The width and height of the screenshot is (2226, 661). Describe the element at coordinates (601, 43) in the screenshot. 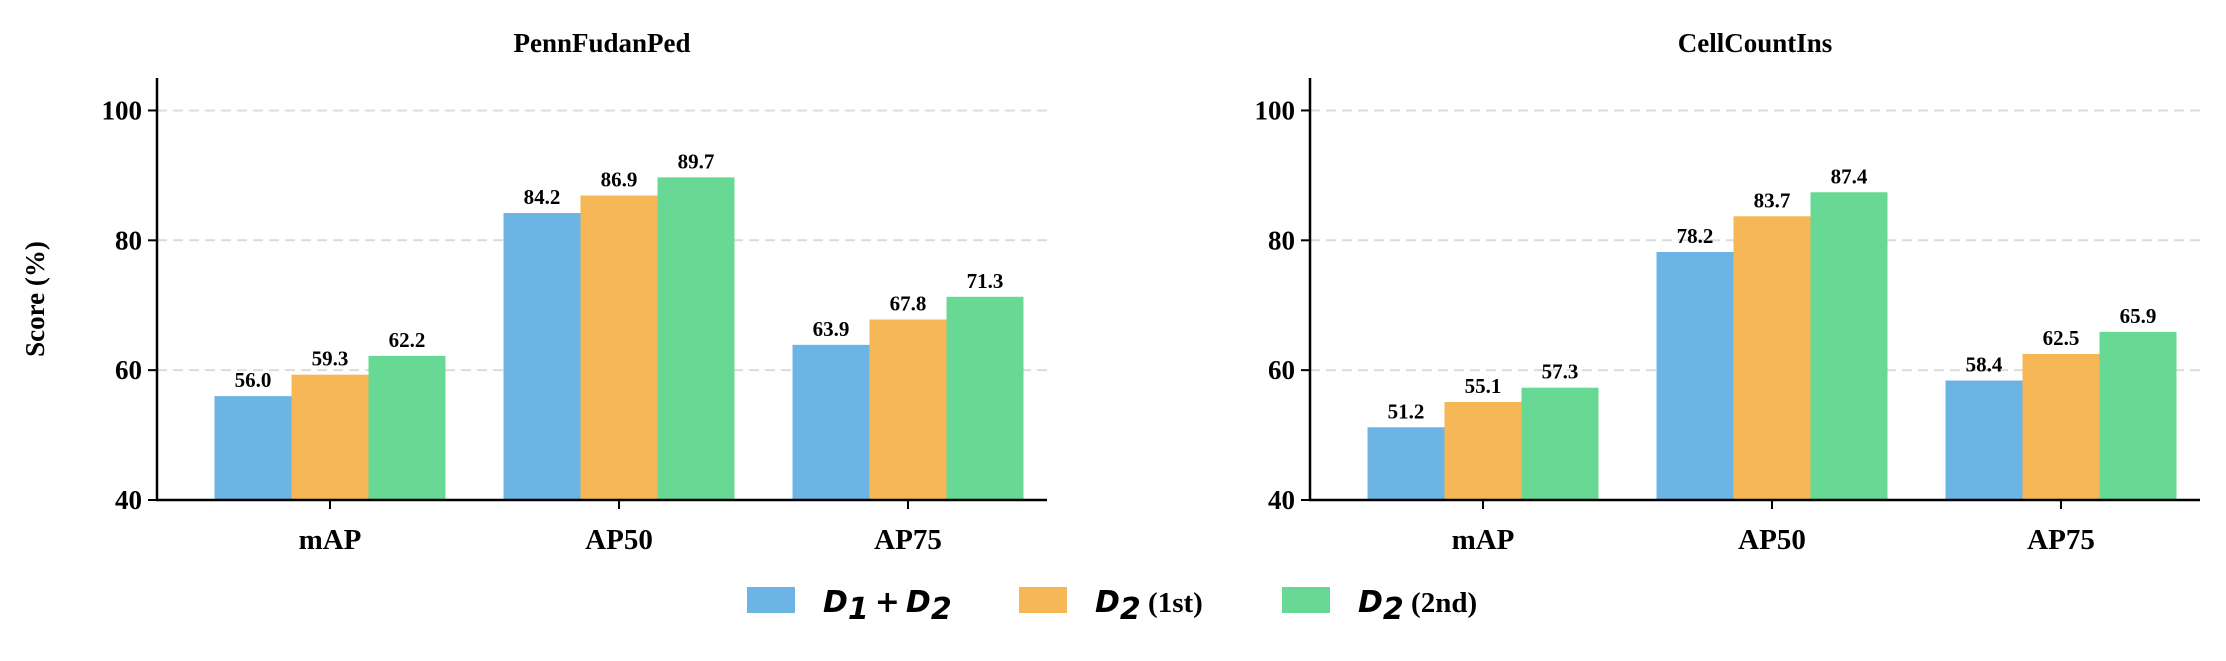

I see `chart-title: PennFudanPed` at that location.